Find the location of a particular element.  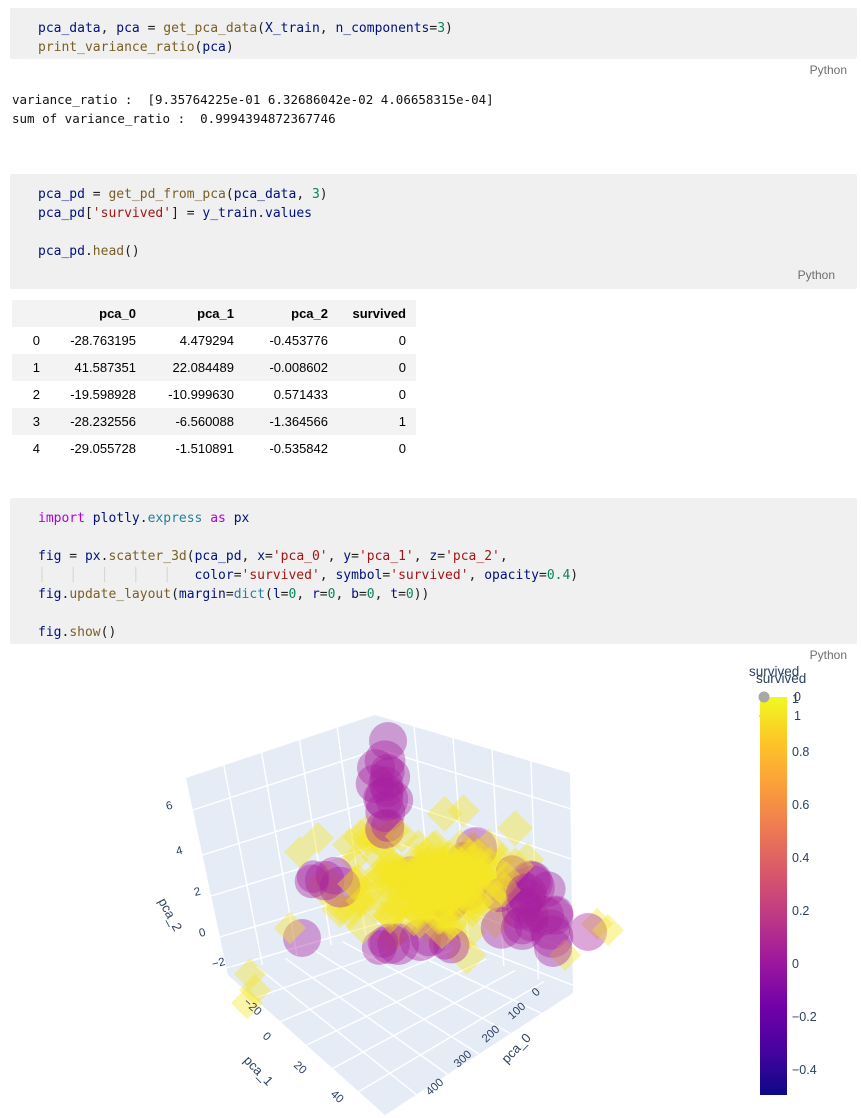

code-token: plotly is located at coordinates (116, 518).